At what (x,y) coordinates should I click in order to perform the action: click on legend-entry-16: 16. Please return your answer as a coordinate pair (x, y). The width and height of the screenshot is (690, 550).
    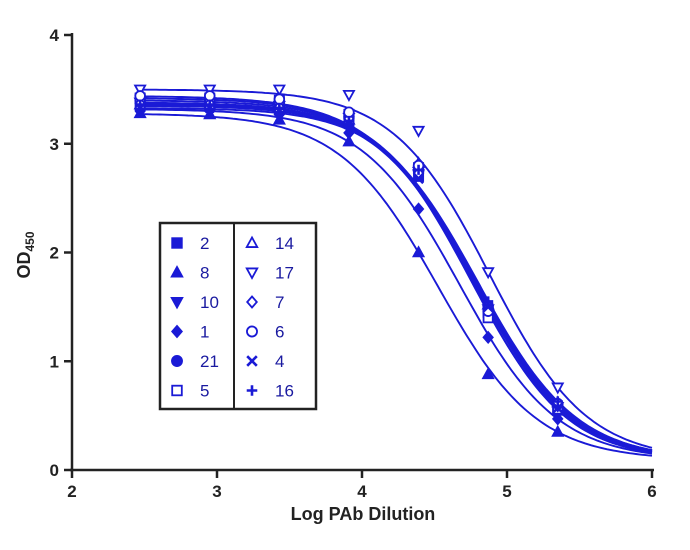
    Looking at the image, I should click on (270, 391).